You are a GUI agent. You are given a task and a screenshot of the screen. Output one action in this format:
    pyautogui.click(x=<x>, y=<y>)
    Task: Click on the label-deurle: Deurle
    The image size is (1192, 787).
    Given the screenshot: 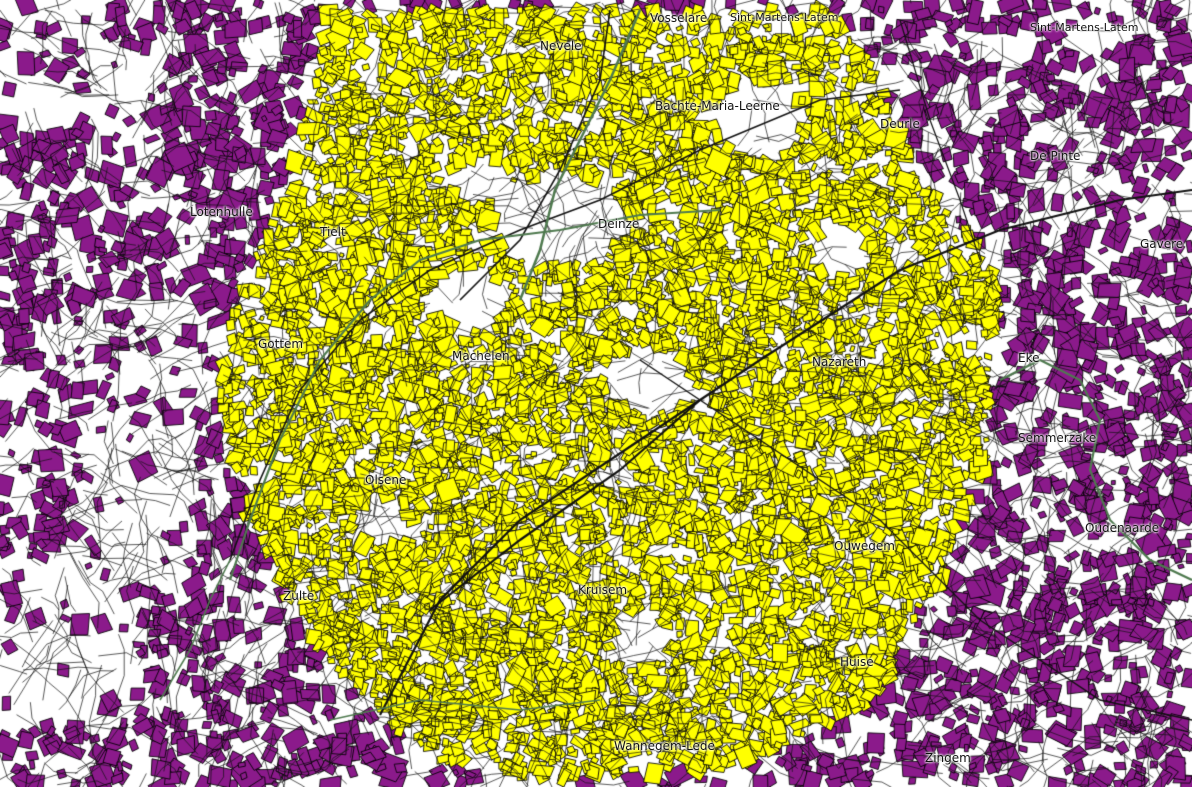 What is the action you would take?
    pyautogui.click(x=900, y=124)
    